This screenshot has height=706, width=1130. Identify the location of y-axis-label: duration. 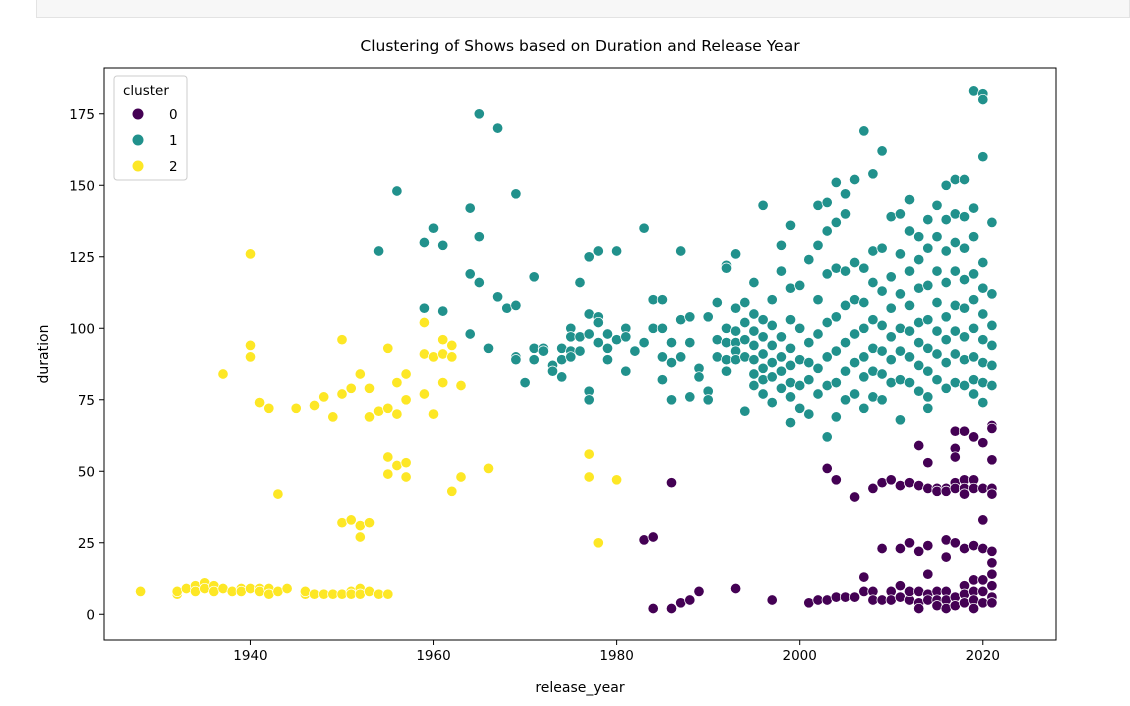
(44, 354).